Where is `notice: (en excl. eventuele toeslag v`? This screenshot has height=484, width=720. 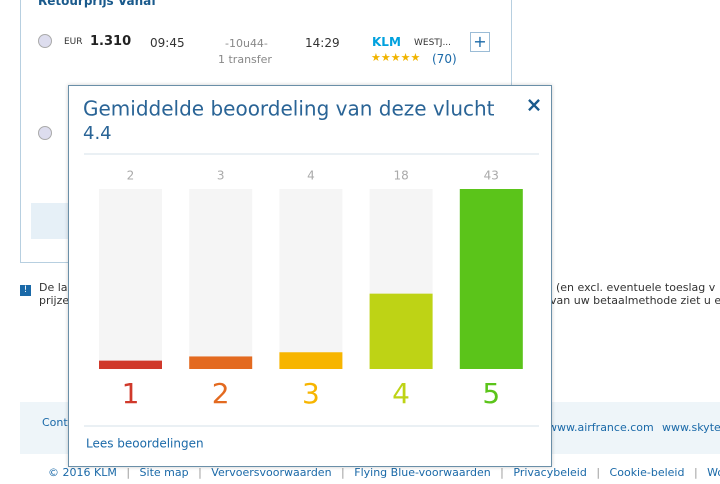 notice: (en excl. eventuele toeslag v is located at coordinates (636, 287).